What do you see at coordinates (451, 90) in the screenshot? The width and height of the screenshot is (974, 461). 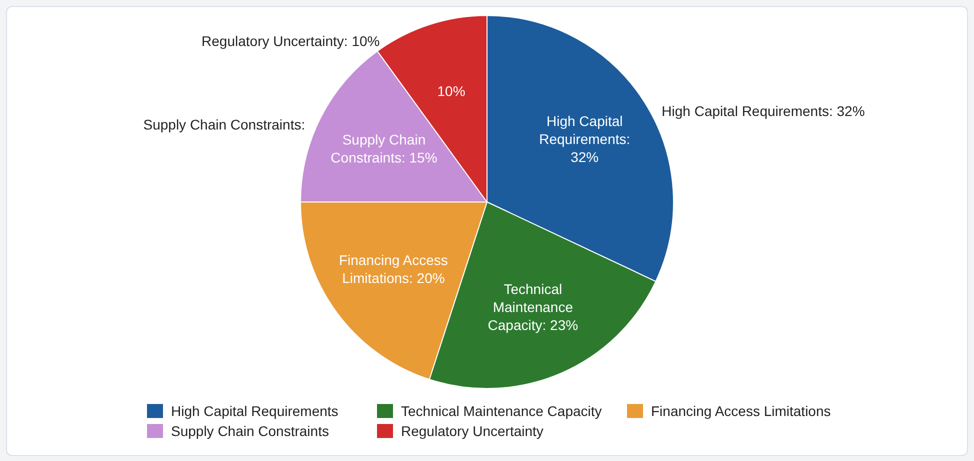 I see `data-label: 10%` at bounding box center [451, 90].